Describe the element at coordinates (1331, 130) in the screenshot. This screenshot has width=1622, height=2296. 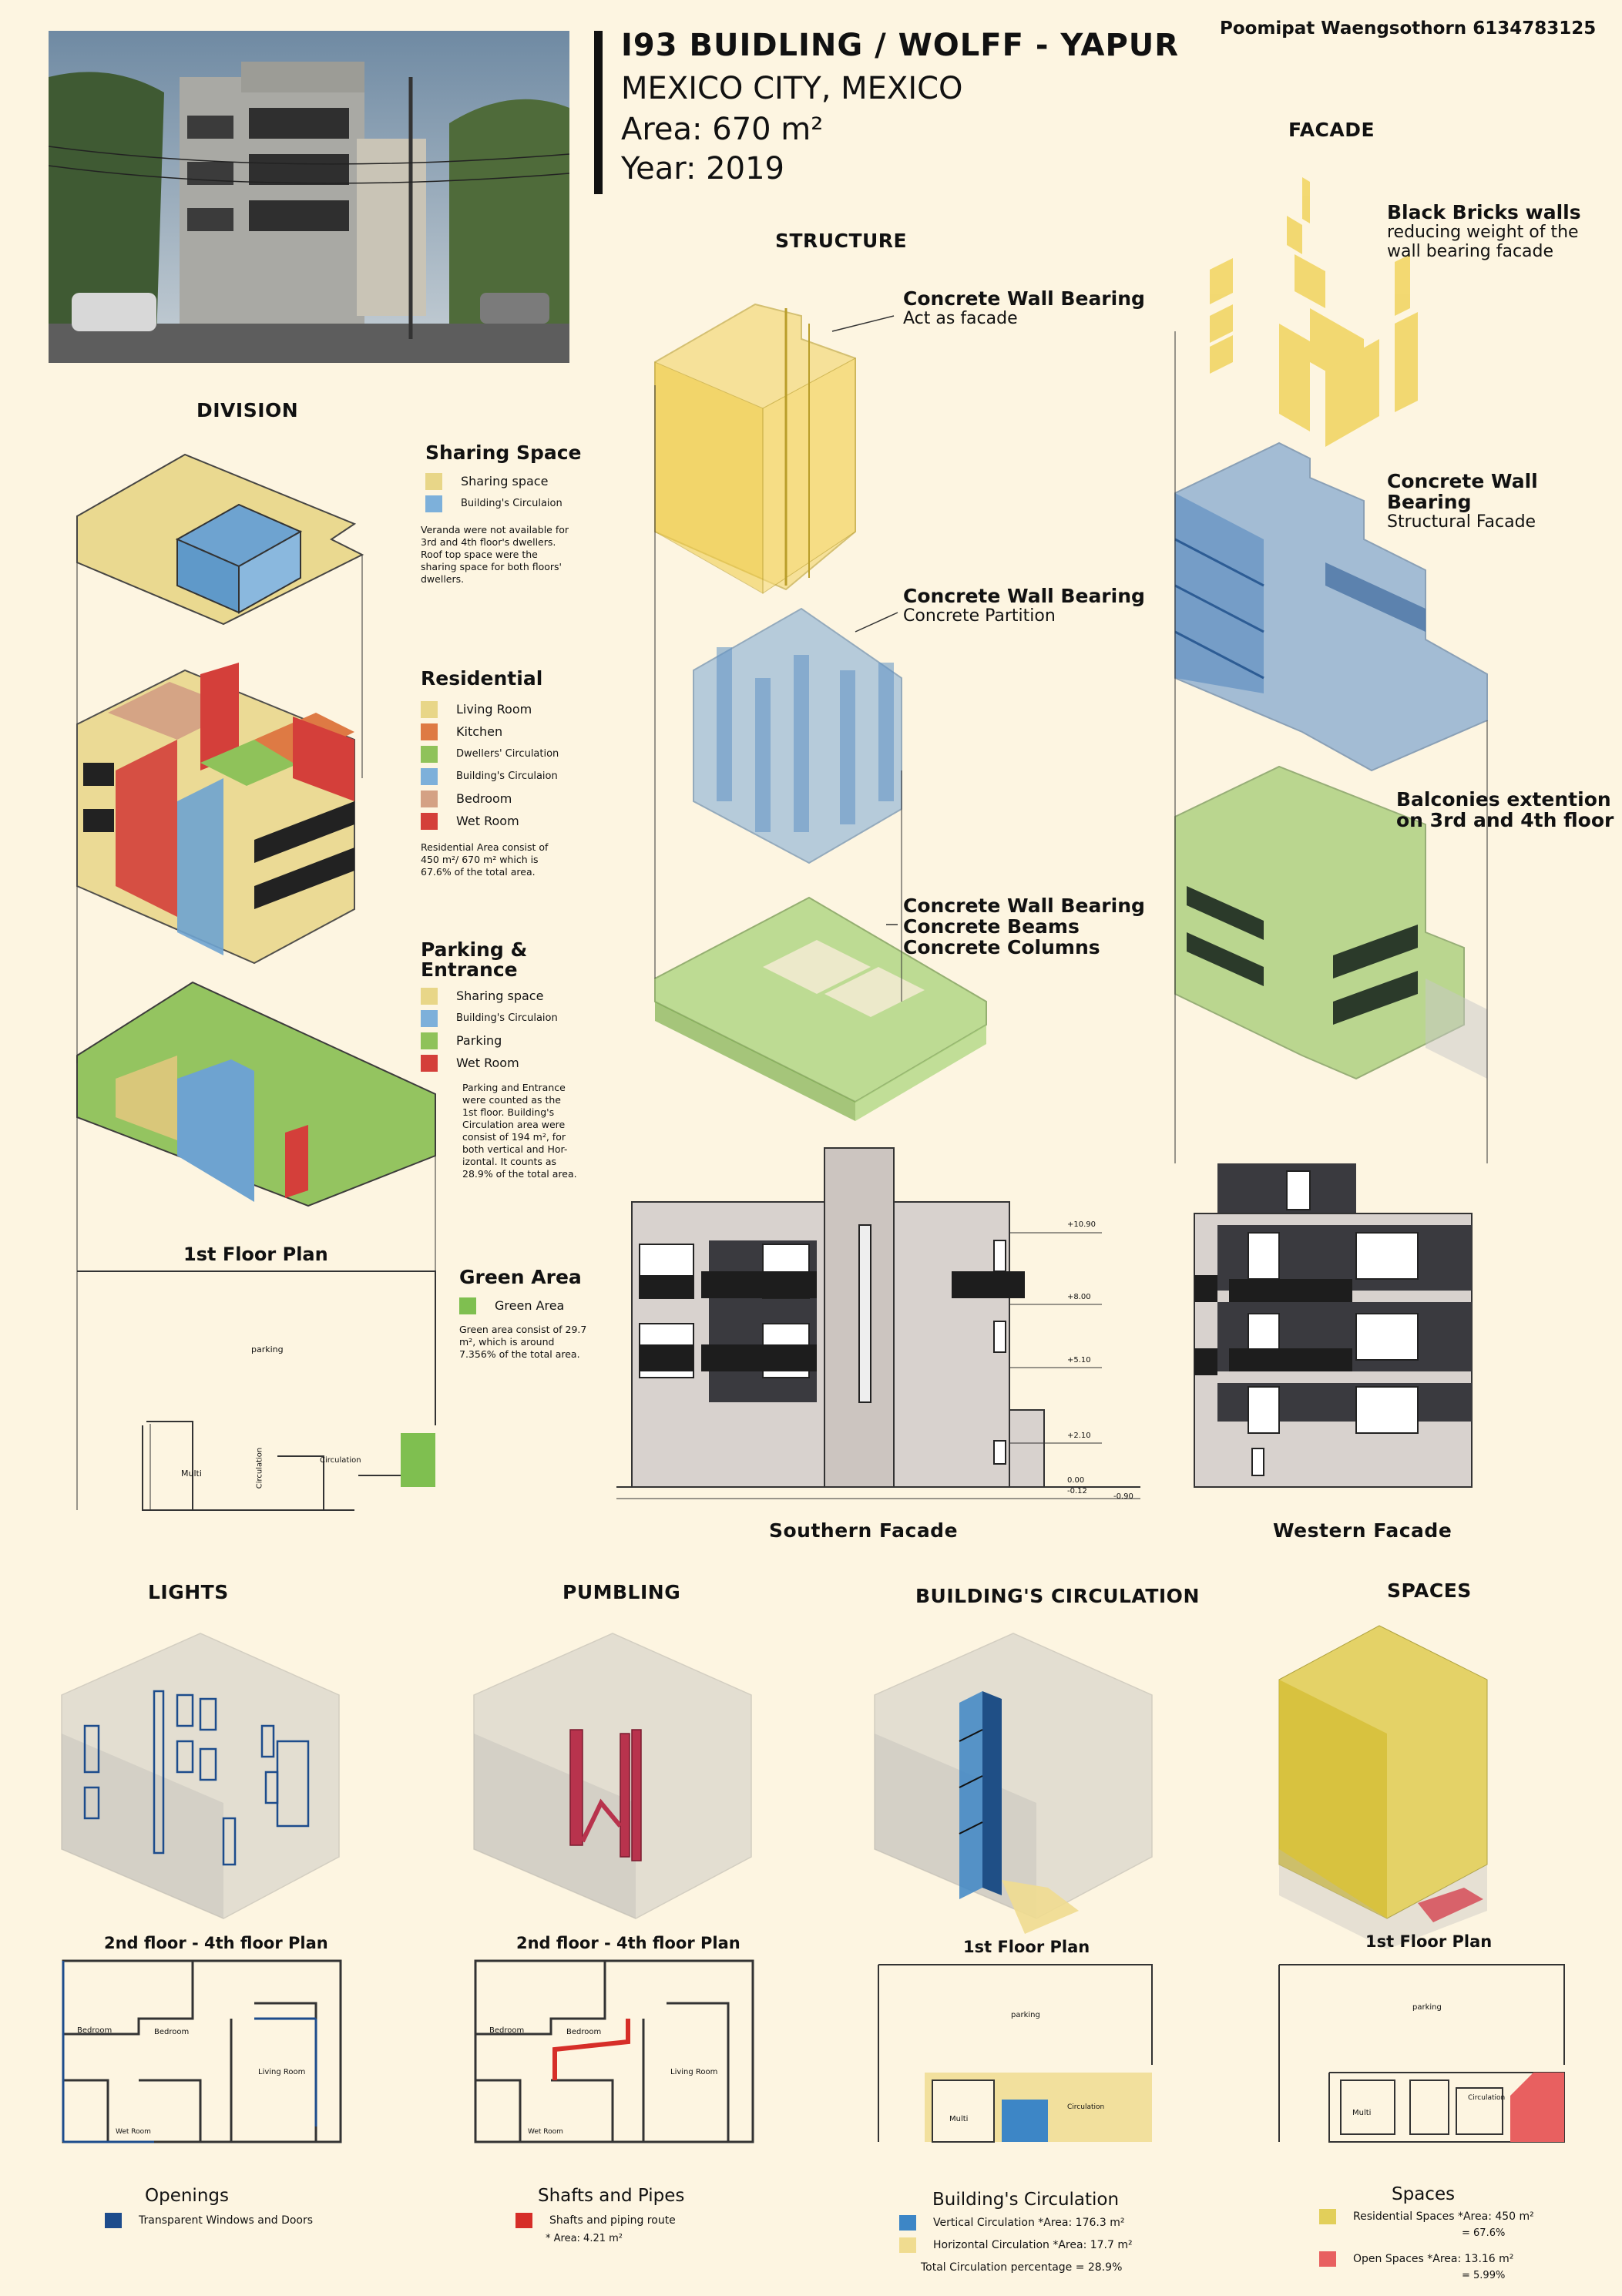
I see `facade-heading: FACADE` at that location.